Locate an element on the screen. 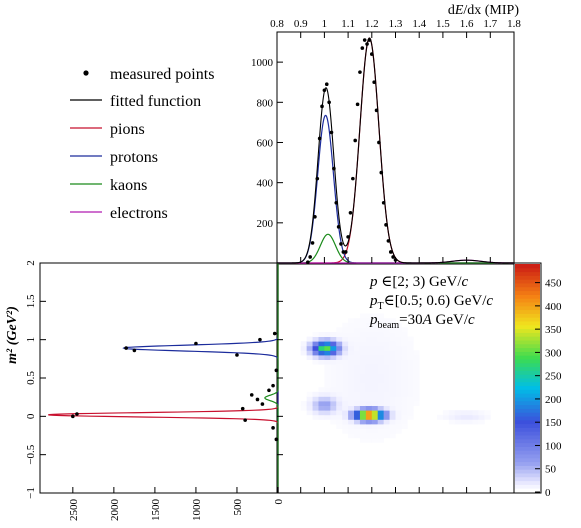 The width and height of the screenshot is (581, 528). left-curve-protons is located at coordinates (200, 378).